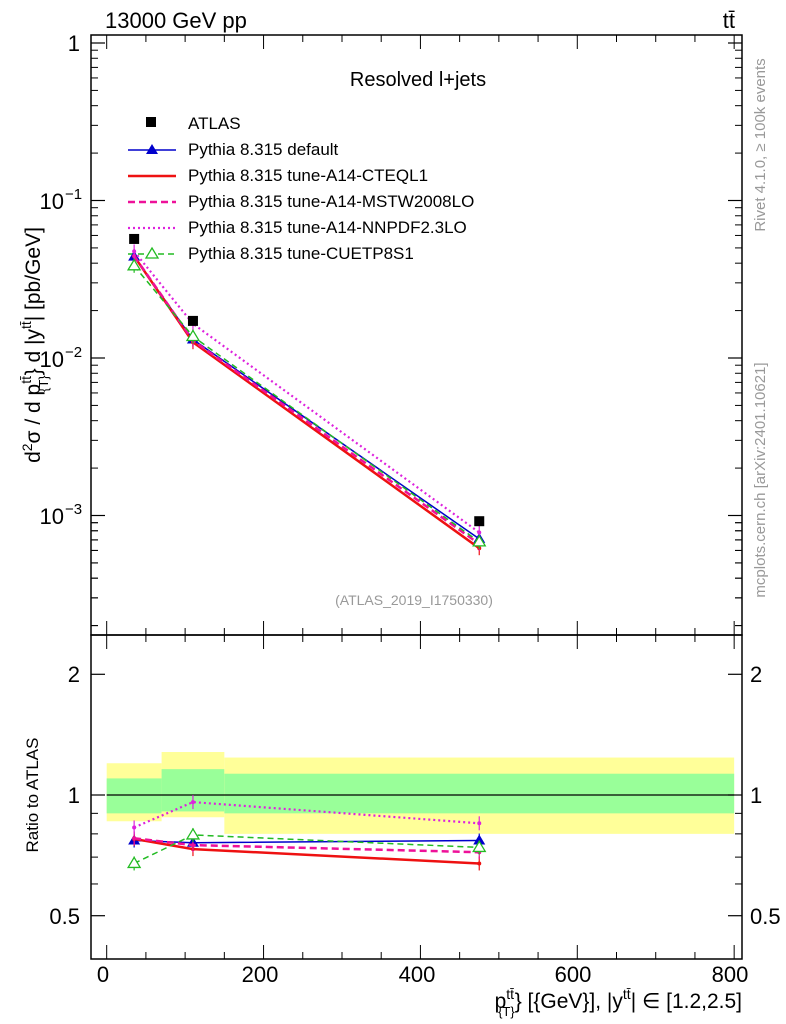  I want to click on ratio-ytick-label-2: 2, so click(74, 674).